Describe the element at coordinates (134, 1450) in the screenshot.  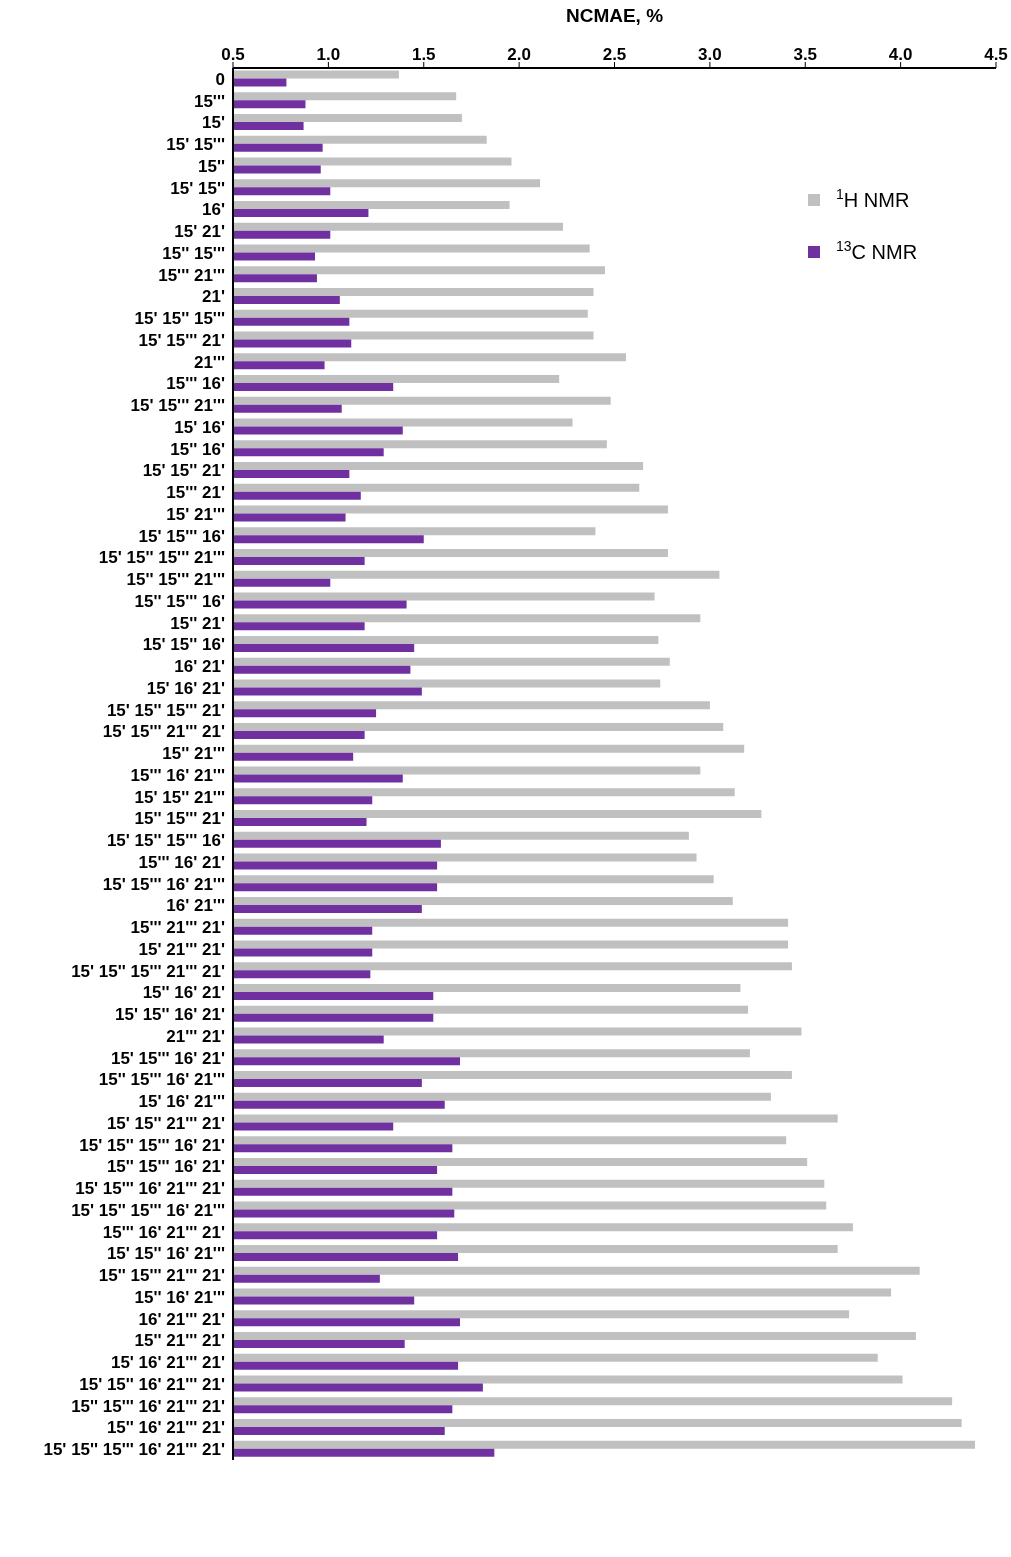
I see `y-tick-label: 15' 15'' 15''' 16' 21''' 21'` at that location.